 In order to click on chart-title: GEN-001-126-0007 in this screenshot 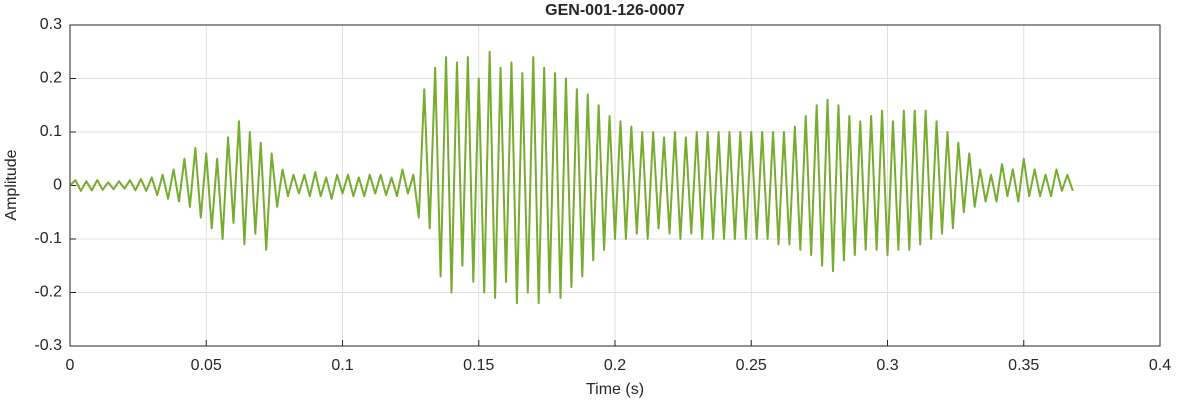, I will do `click(615, 10)`.